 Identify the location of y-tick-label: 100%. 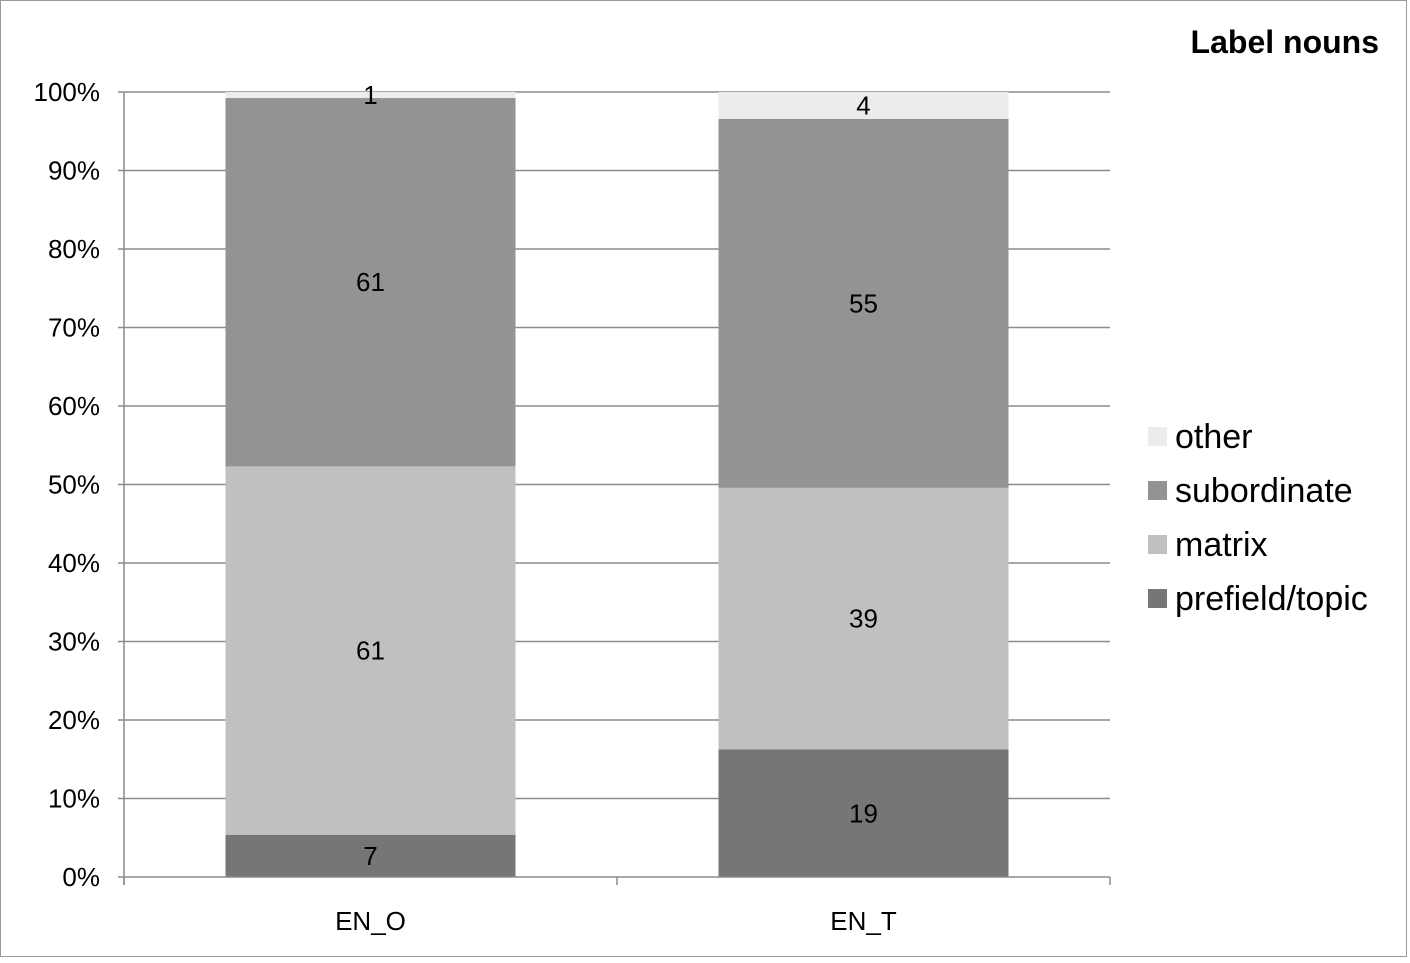
(67, 92).